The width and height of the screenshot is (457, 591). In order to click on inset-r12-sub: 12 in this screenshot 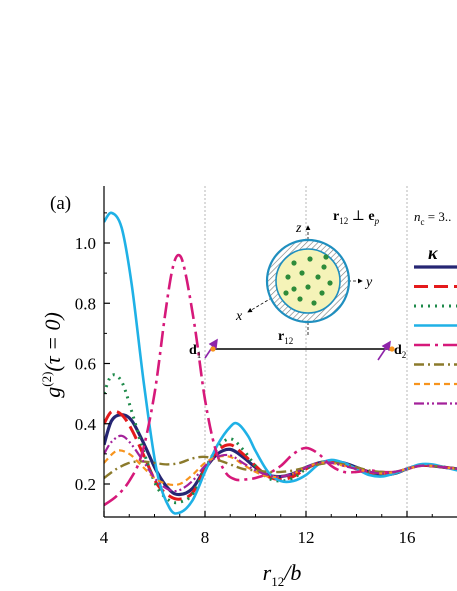, I will do `click(288, 341)`.